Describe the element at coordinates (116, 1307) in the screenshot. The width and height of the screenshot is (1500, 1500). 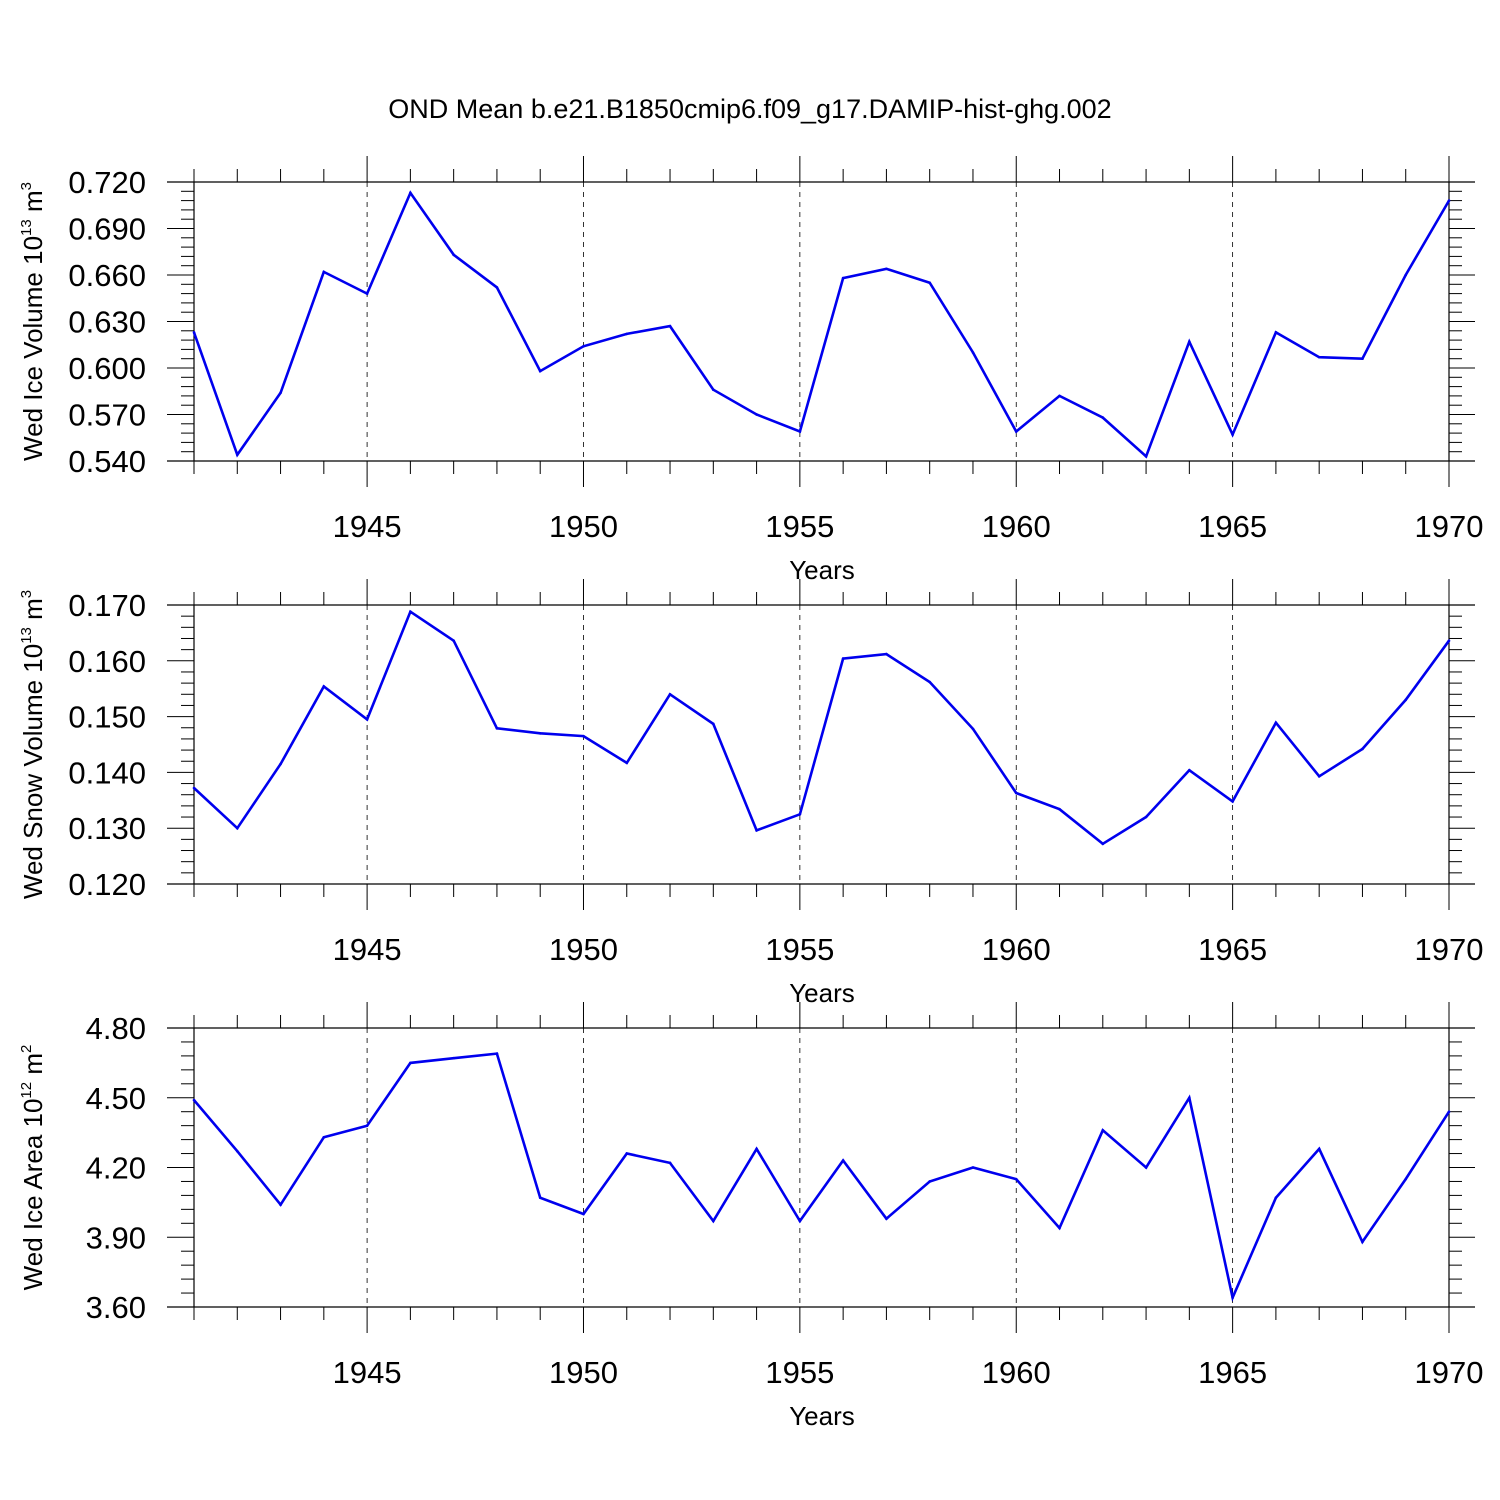
I see `y-tick-label: 3.60` at that location.